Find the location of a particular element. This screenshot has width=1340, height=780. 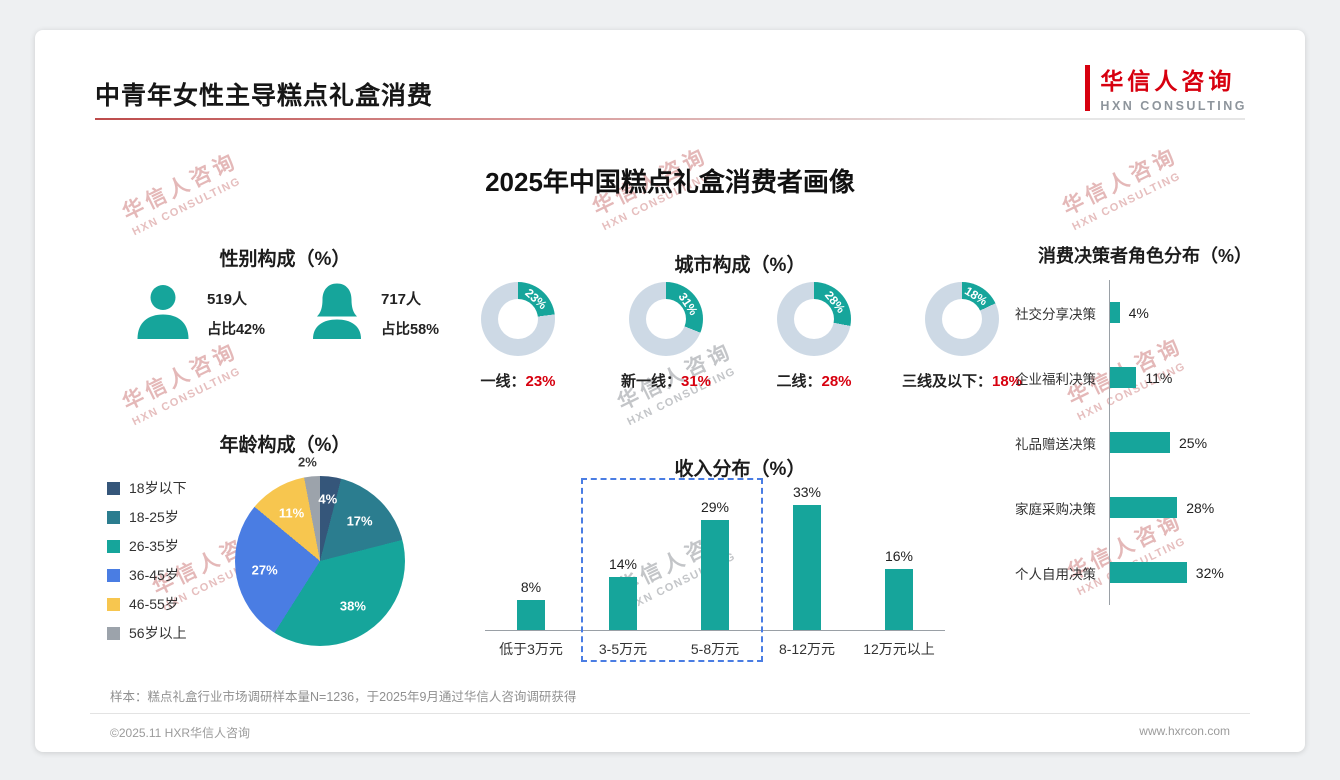

income-categories-row: 低于3万元 3-5万元 5-8万元 8-12万元 12万元以上 is located at coordinates (715, 645).